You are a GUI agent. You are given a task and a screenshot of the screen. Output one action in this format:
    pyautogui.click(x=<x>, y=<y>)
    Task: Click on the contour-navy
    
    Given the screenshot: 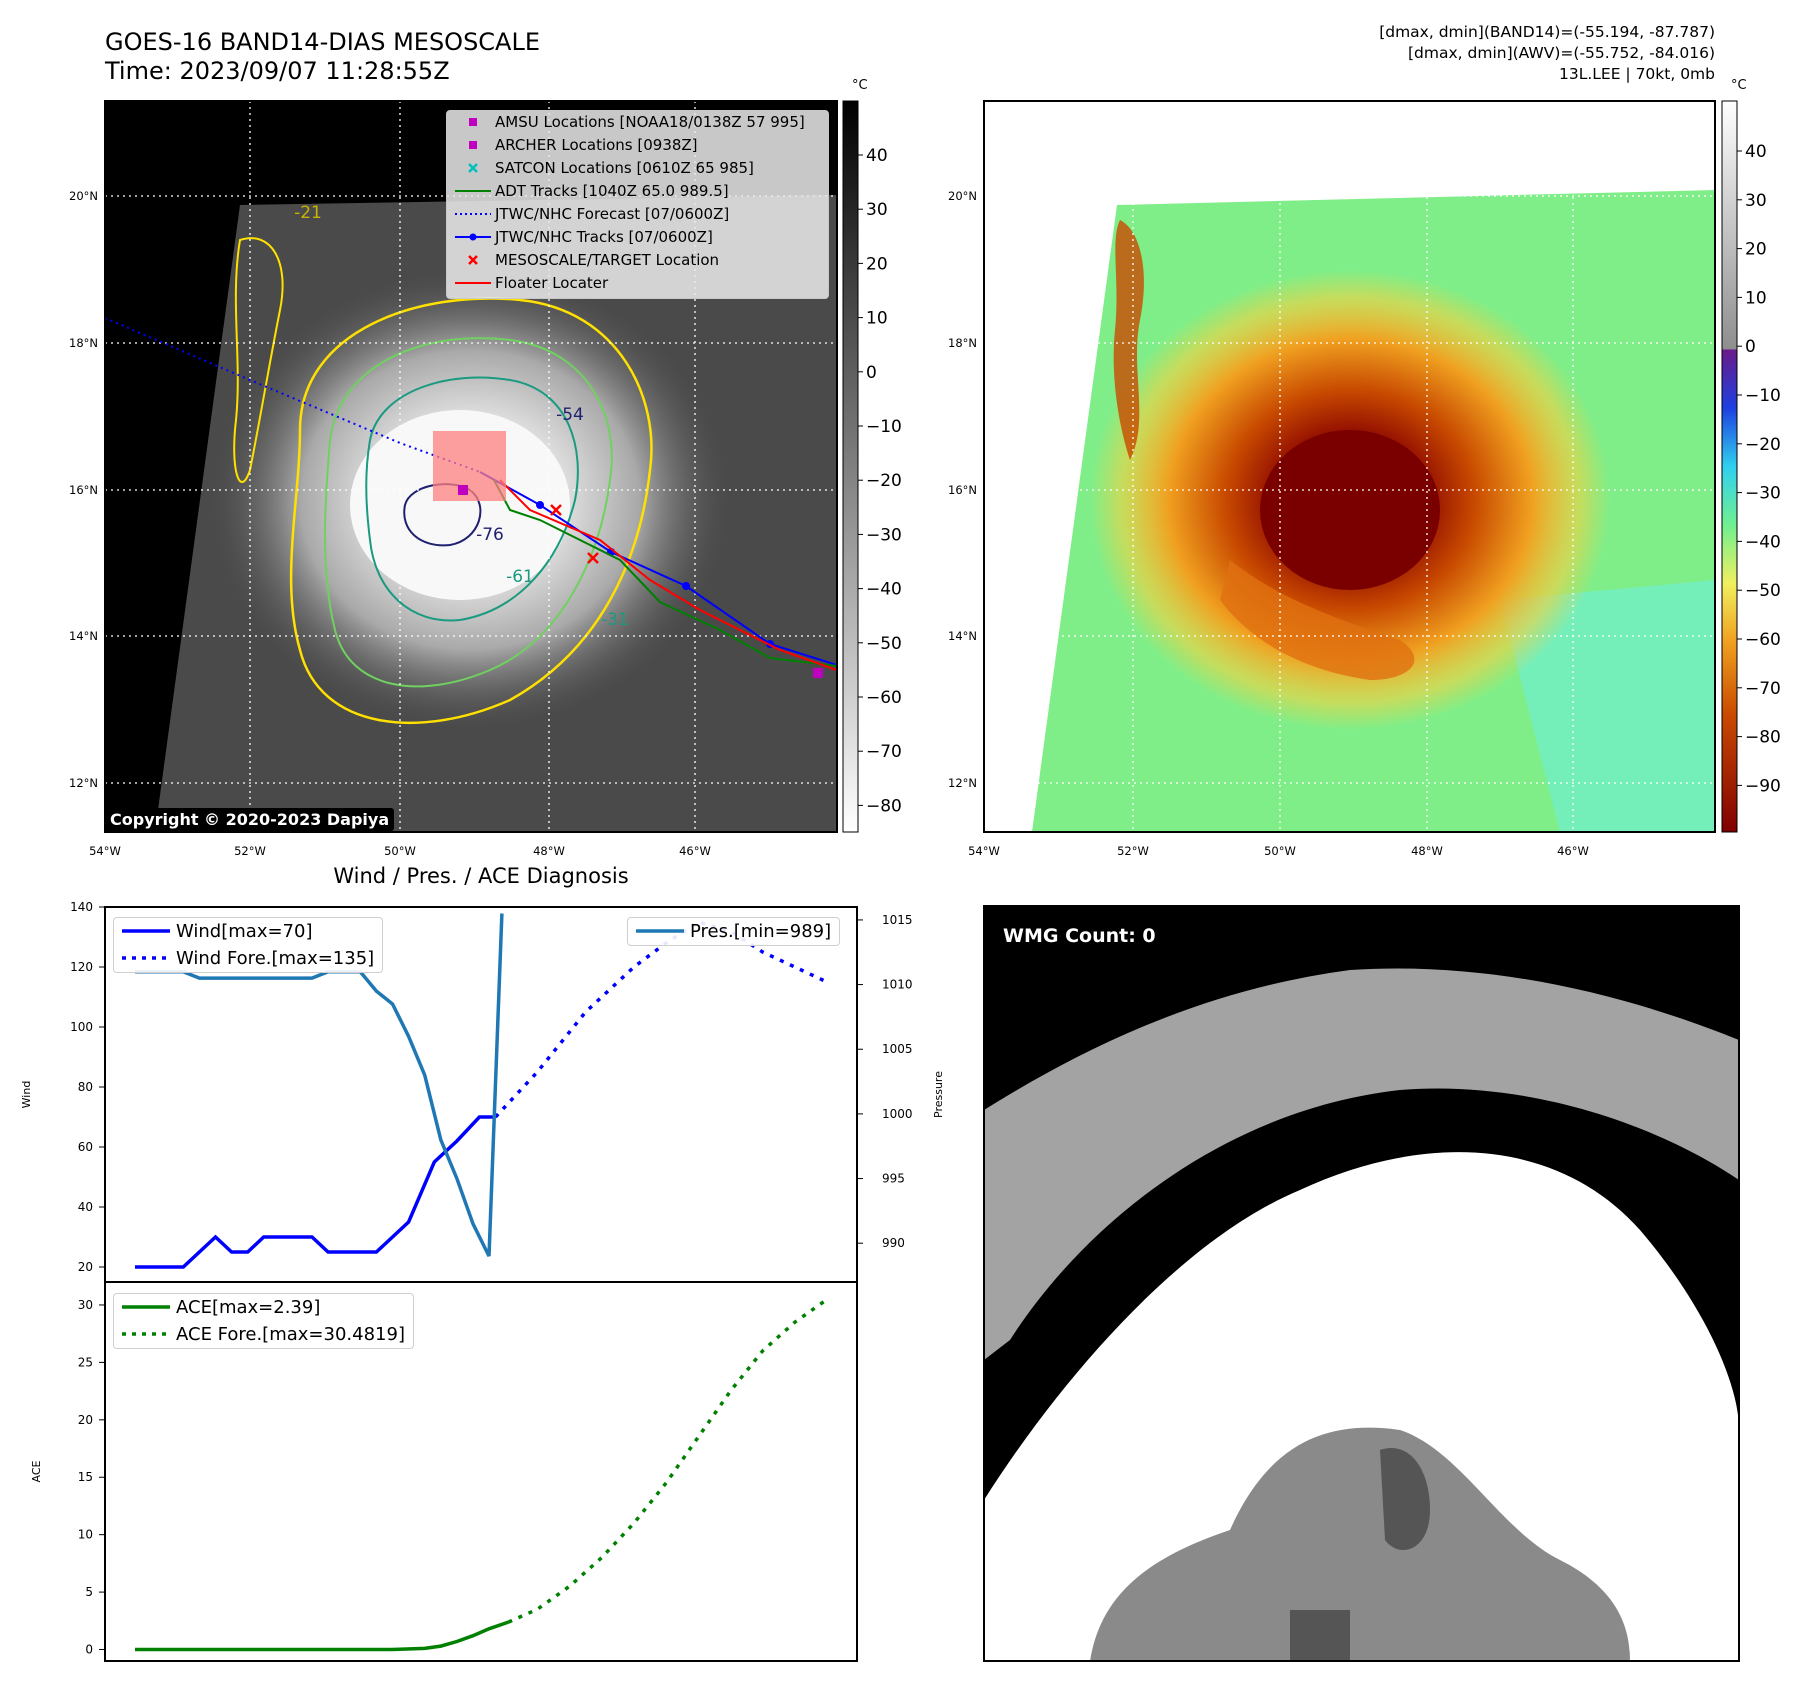 What is the action you would take?
    pyautogui.click(x=442, y=515)
    